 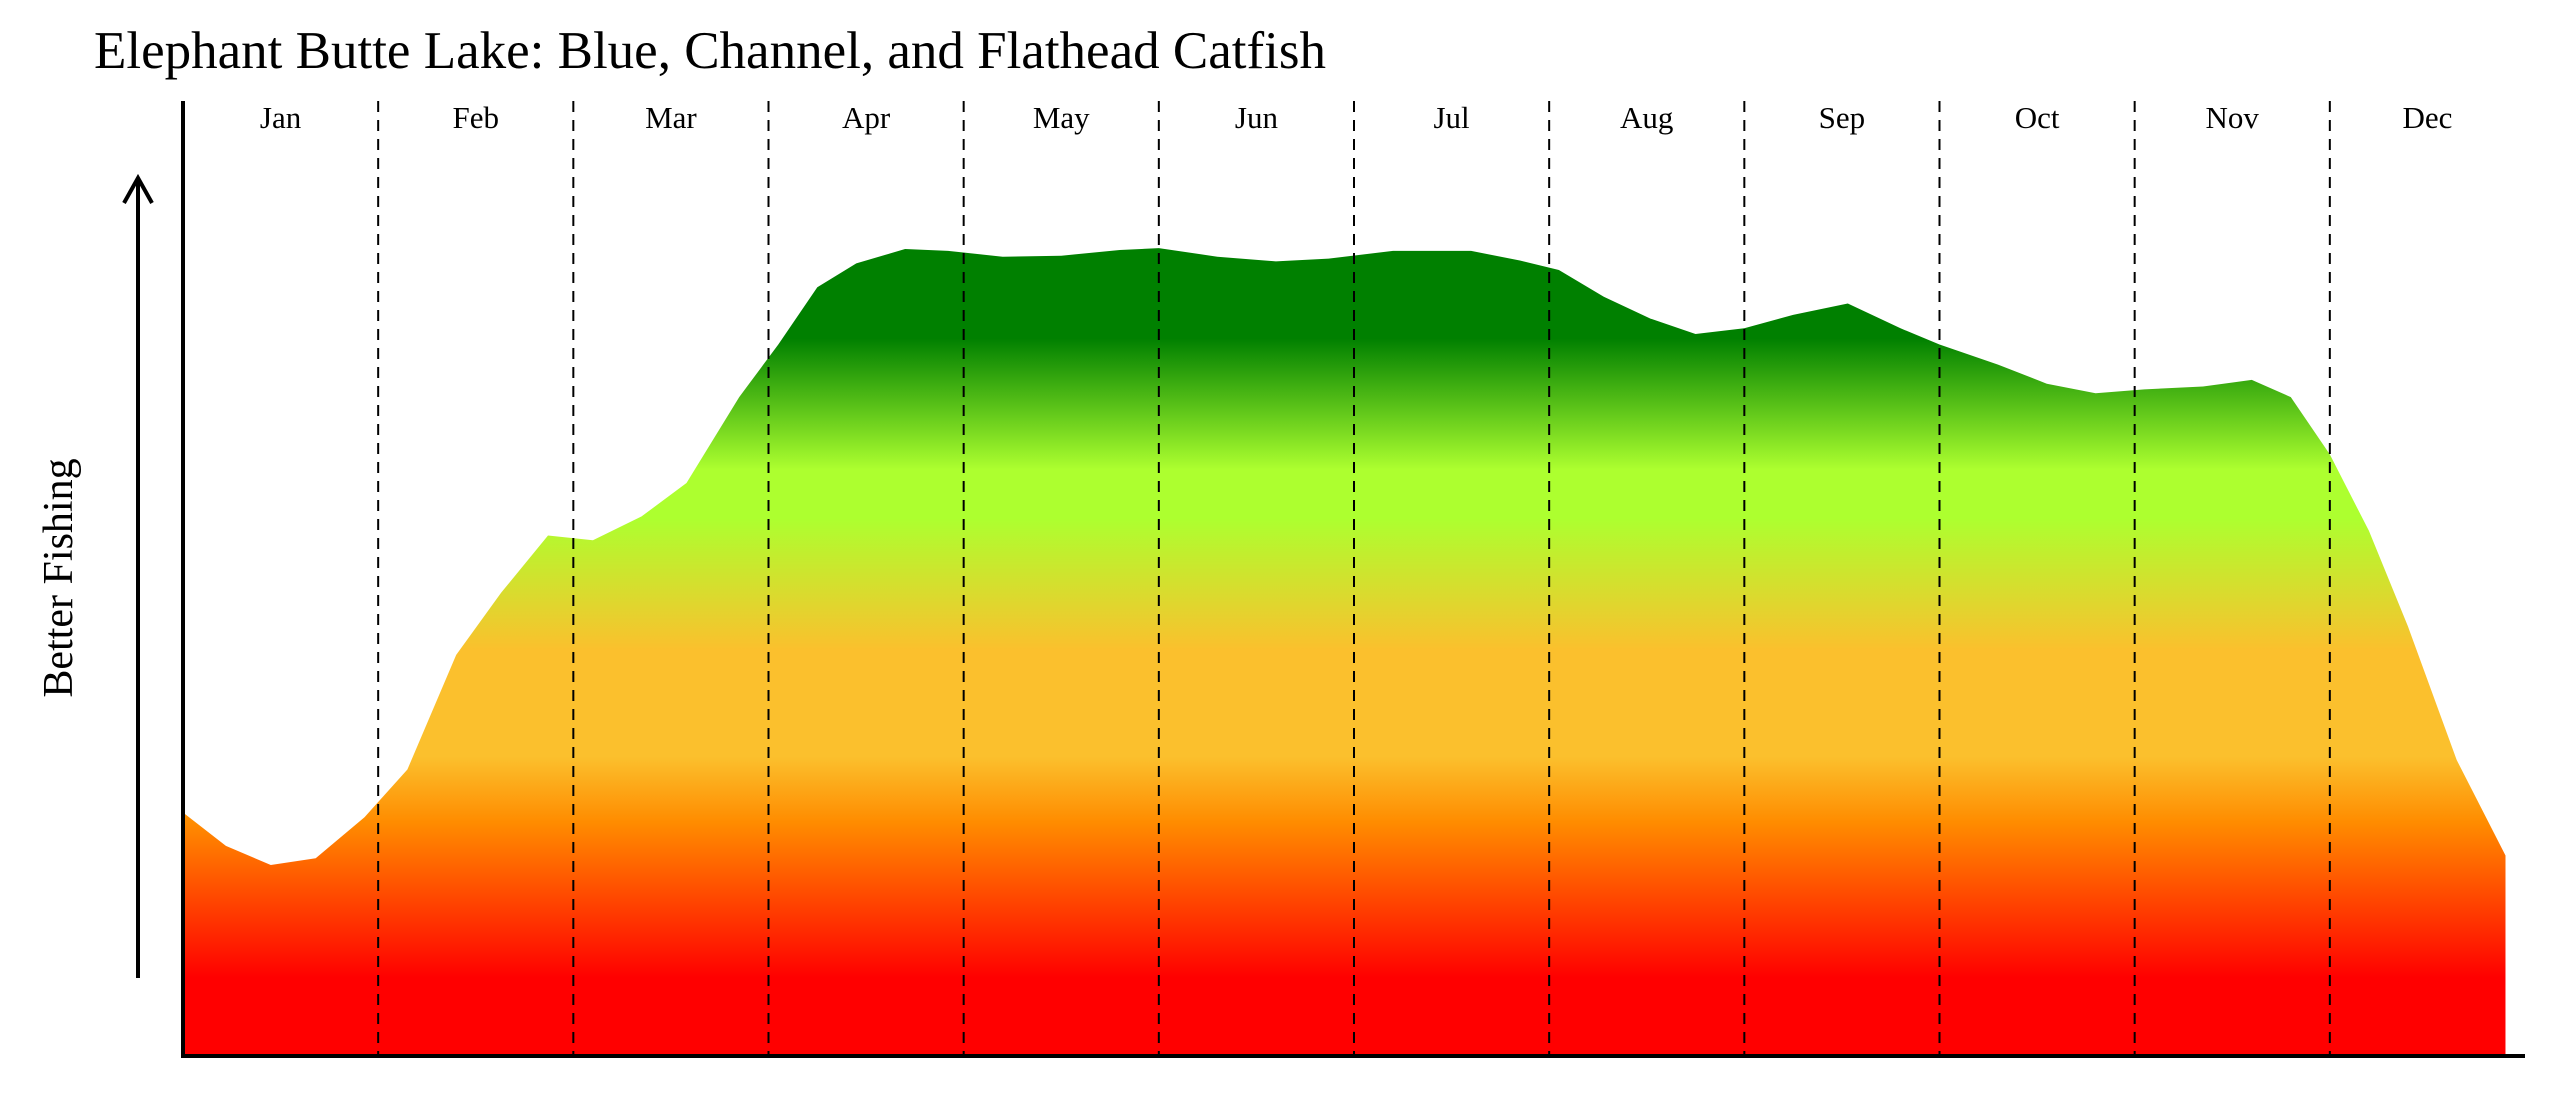 What do you see at coordinates (1257, 117) in the screenshot?
I see `month-label-jun: Jun` at bounding box center [1257, 117].